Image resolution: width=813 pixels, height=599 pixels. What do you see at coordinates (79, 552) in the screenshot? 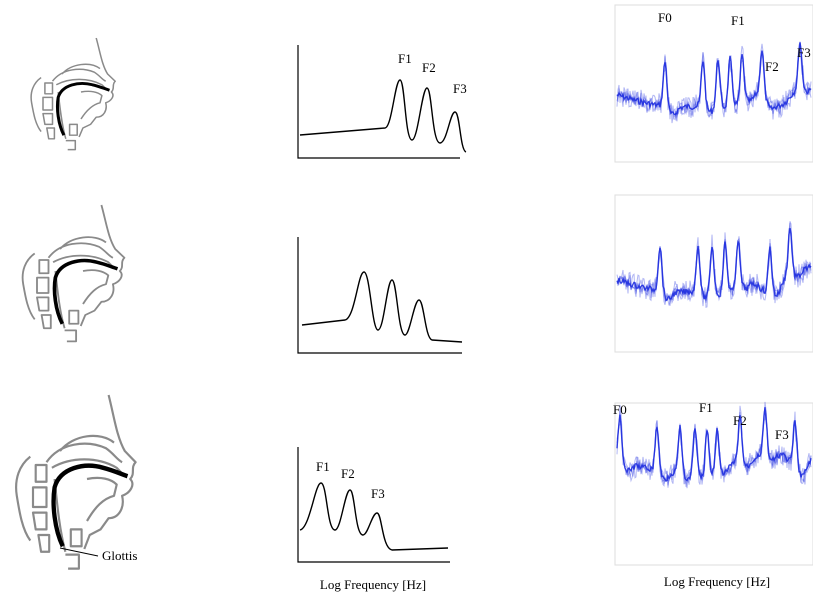
I see `glottis-pointer` at bounding box center [79, 552].